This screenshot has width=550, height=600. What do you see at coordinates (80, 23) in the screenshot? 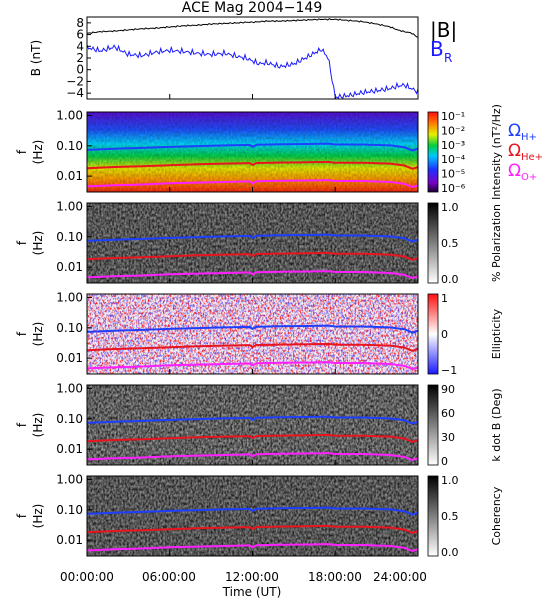
I see `y-tick-label: 8` at bounding box center [80, 23].